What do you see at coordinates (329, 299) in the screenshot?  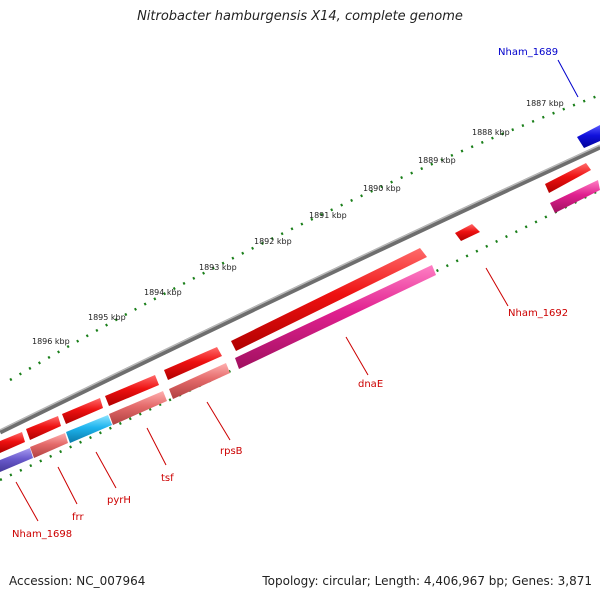 I see `feature-red-long` at bounding box center [329, 299].